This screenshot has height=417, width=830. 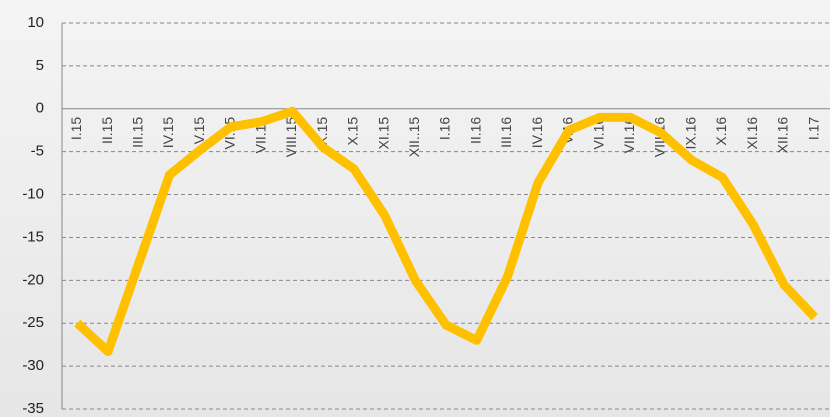 What do you see at coordinates (76, 129) in the screenshot?
I see `x-tick-label: I.15` at bounding box center [76, 129].